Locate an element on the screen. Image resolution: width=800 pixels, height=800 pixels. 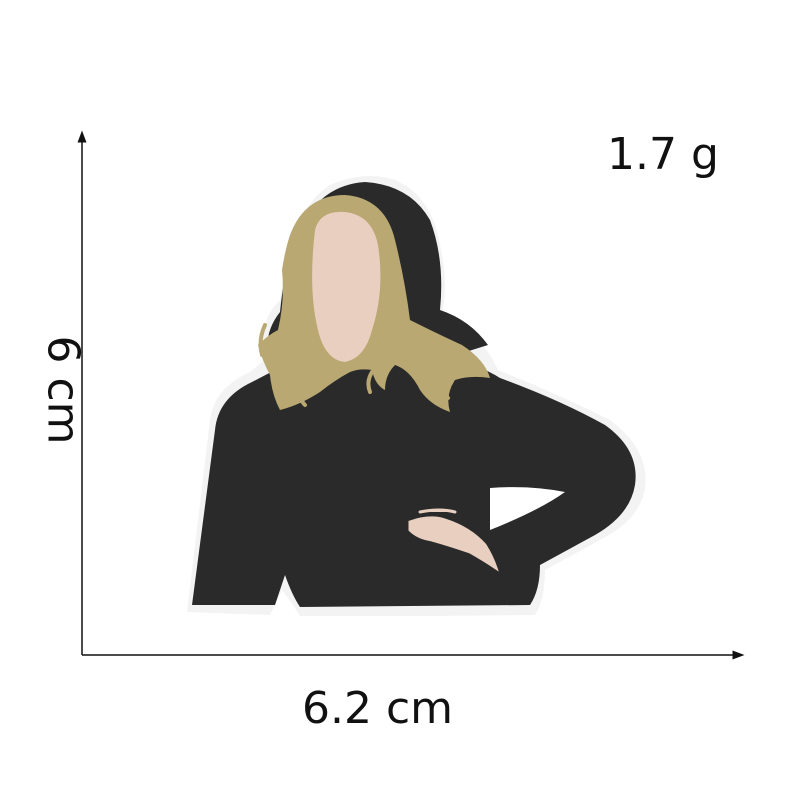
width-dimension-label: 6.2 cm is located at coordinates (378, 708).